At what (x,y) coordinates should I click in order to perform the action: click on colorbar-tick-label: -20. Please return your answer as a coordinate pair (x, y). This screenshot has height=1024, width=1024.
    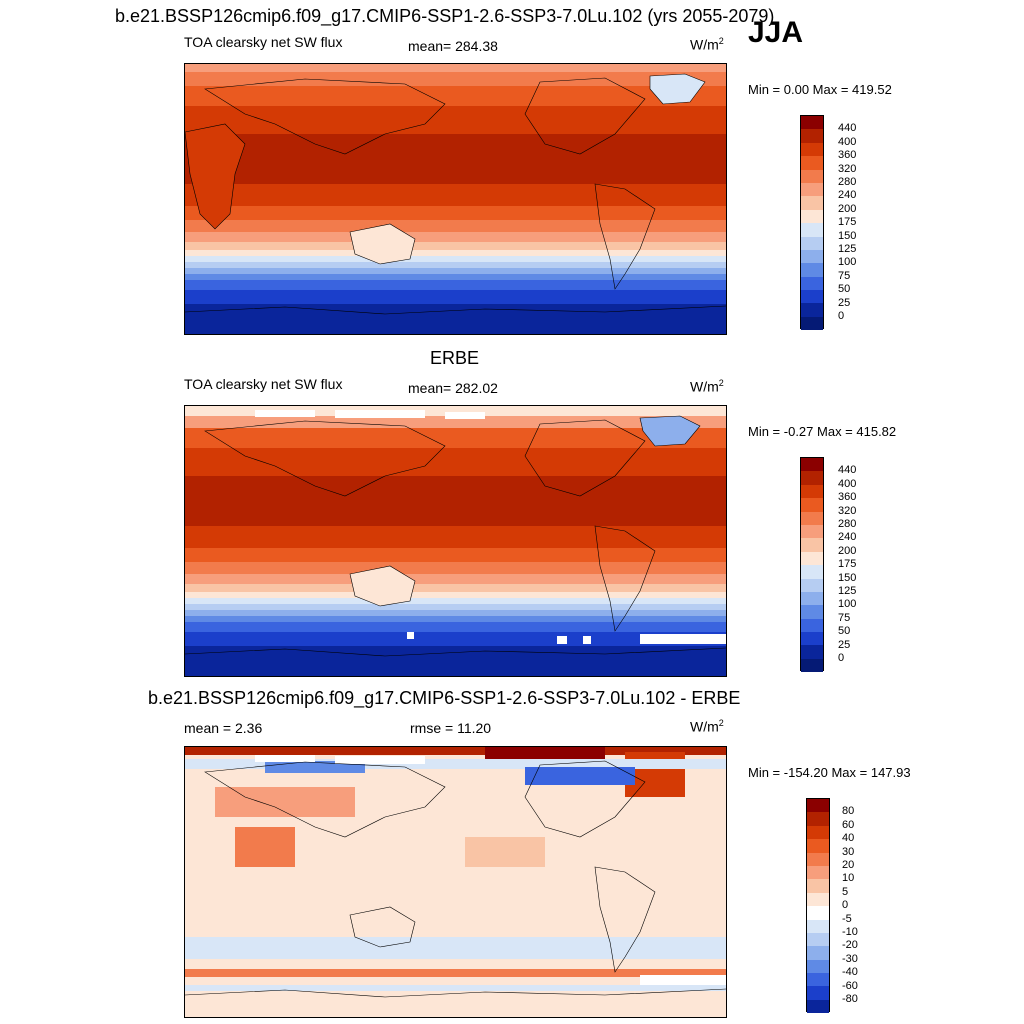
    Looking at the image, I should click on (850, 945).